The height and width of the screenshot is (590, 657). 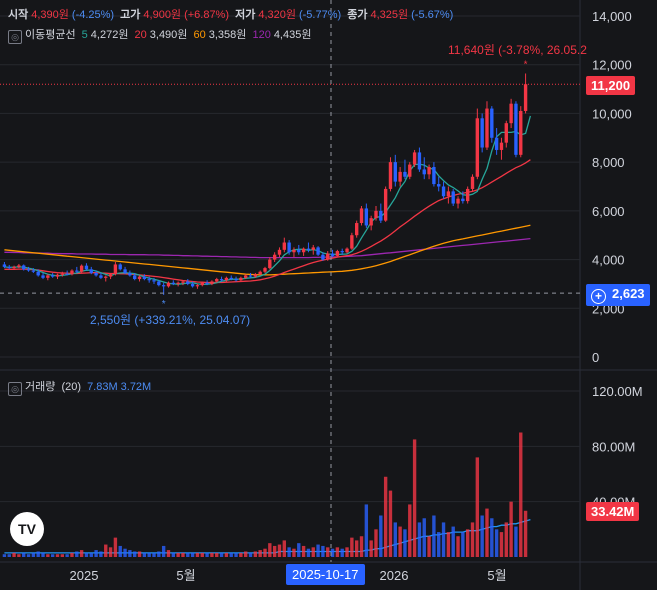 I want to click on volume-ma-value: 3.72M, so click(x=136, y=387).